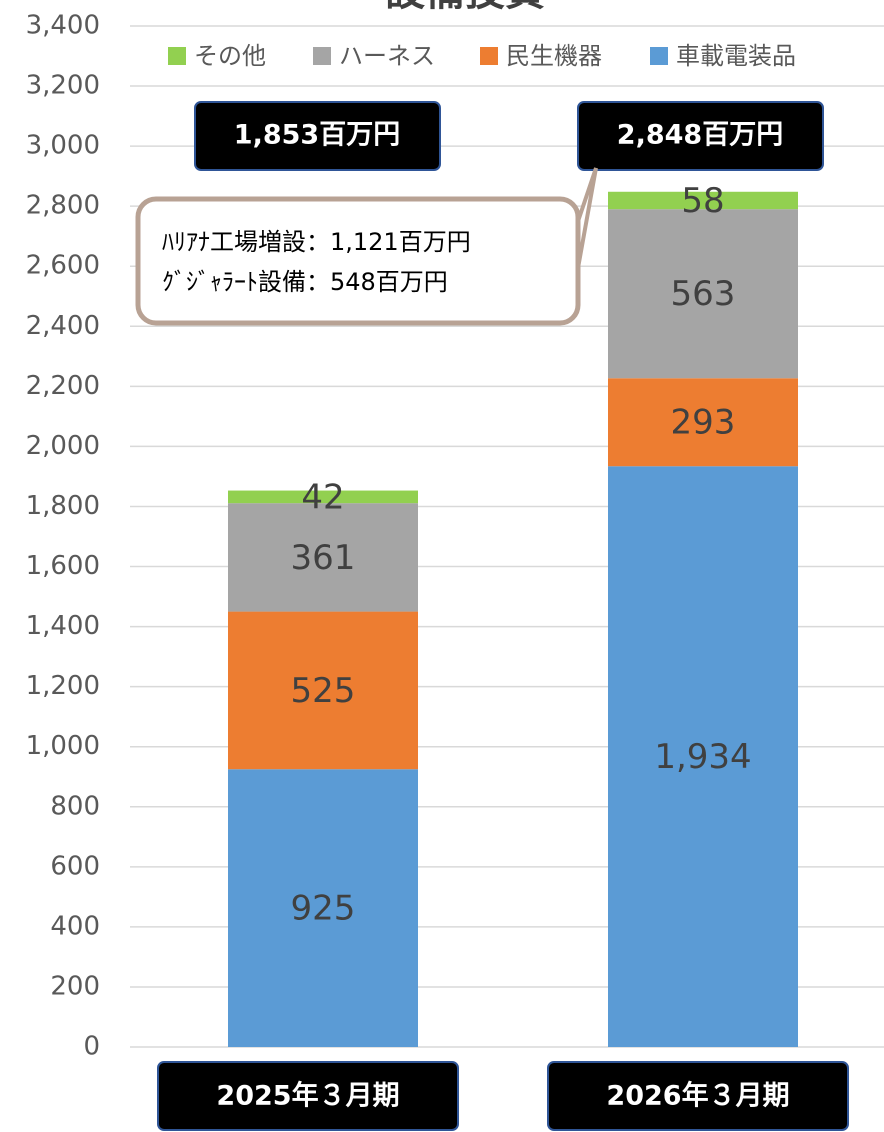 Image resolution: width=884 pixels, height=1132 pixels. Describe the element at coordinates (63, 566) in the screenshot. I see `y-tick-label: 1,600` at that location.